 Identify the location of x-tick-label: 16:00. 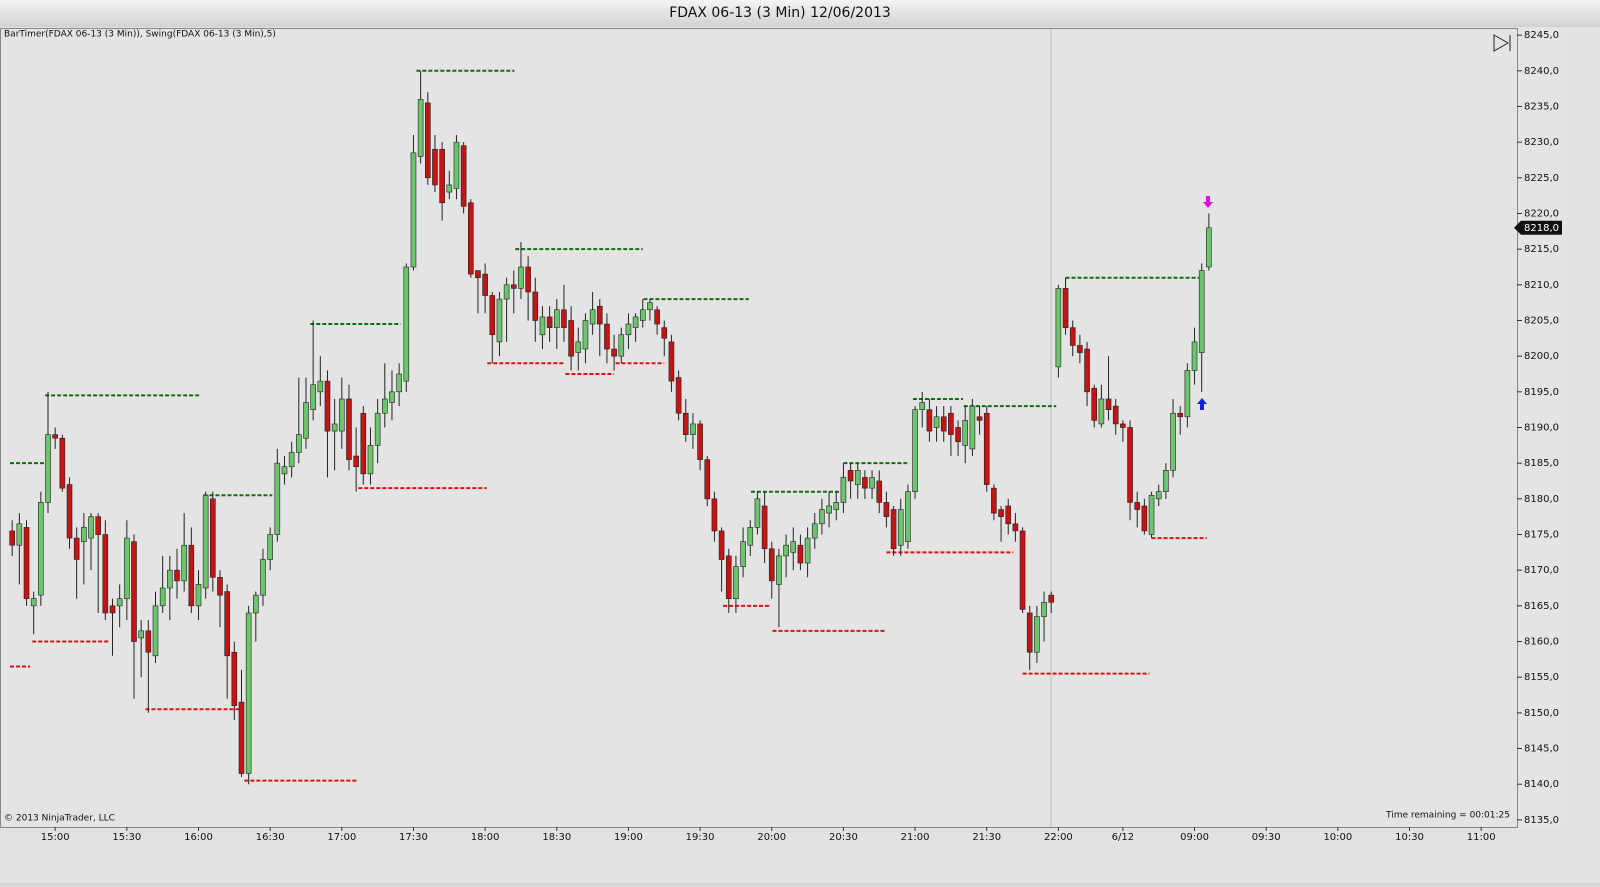
(198, 837).